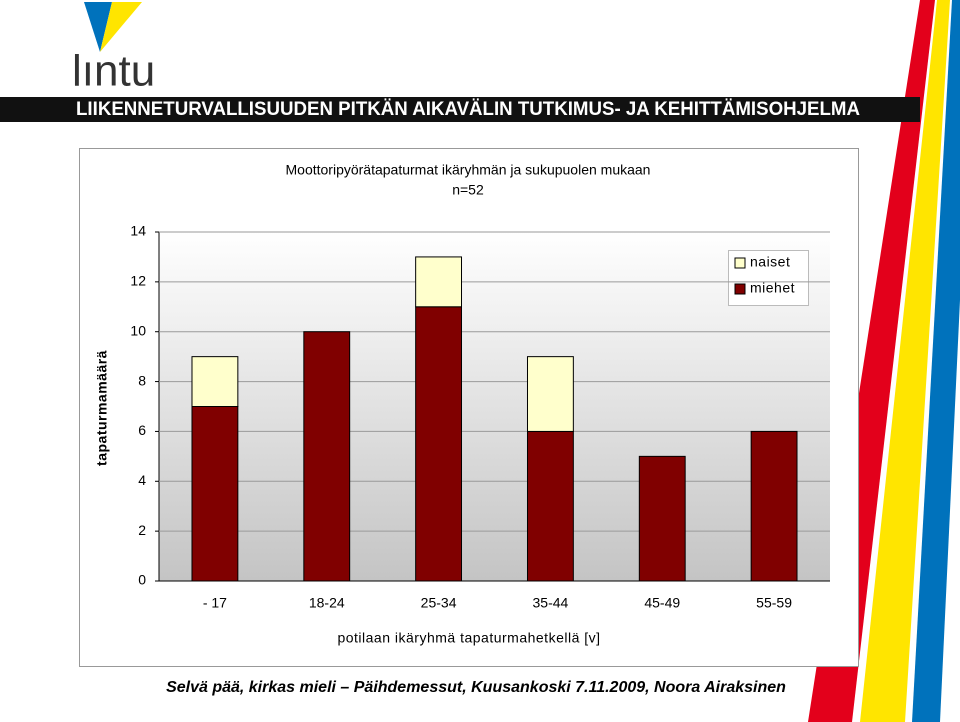  Describe the element at coordinates (468, 190) in the screenshot. I see `chart-subtitle: n=52` at that location.